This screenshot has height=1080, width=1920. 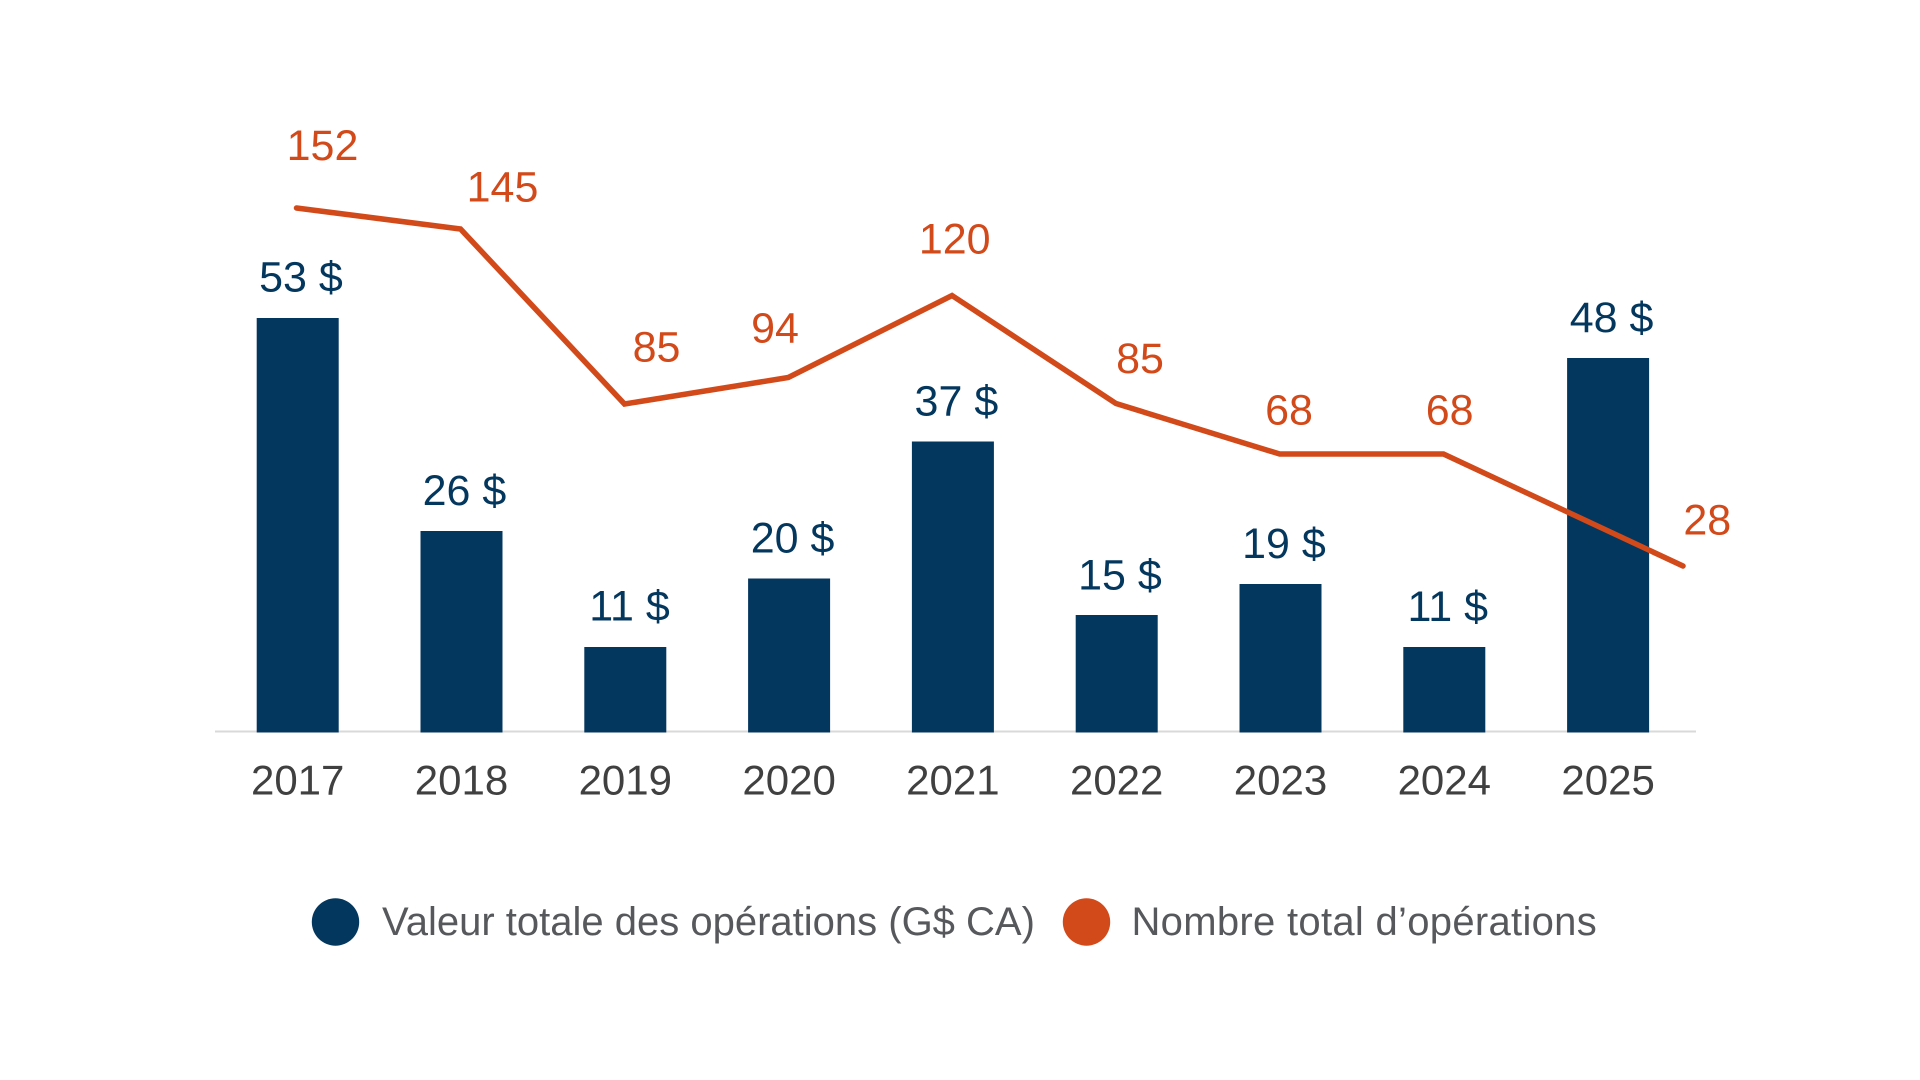 What do you see at coordinates (793, 539) in the screenshot?
I see `svg-text: 20 $` at bounding box center [793, 539].